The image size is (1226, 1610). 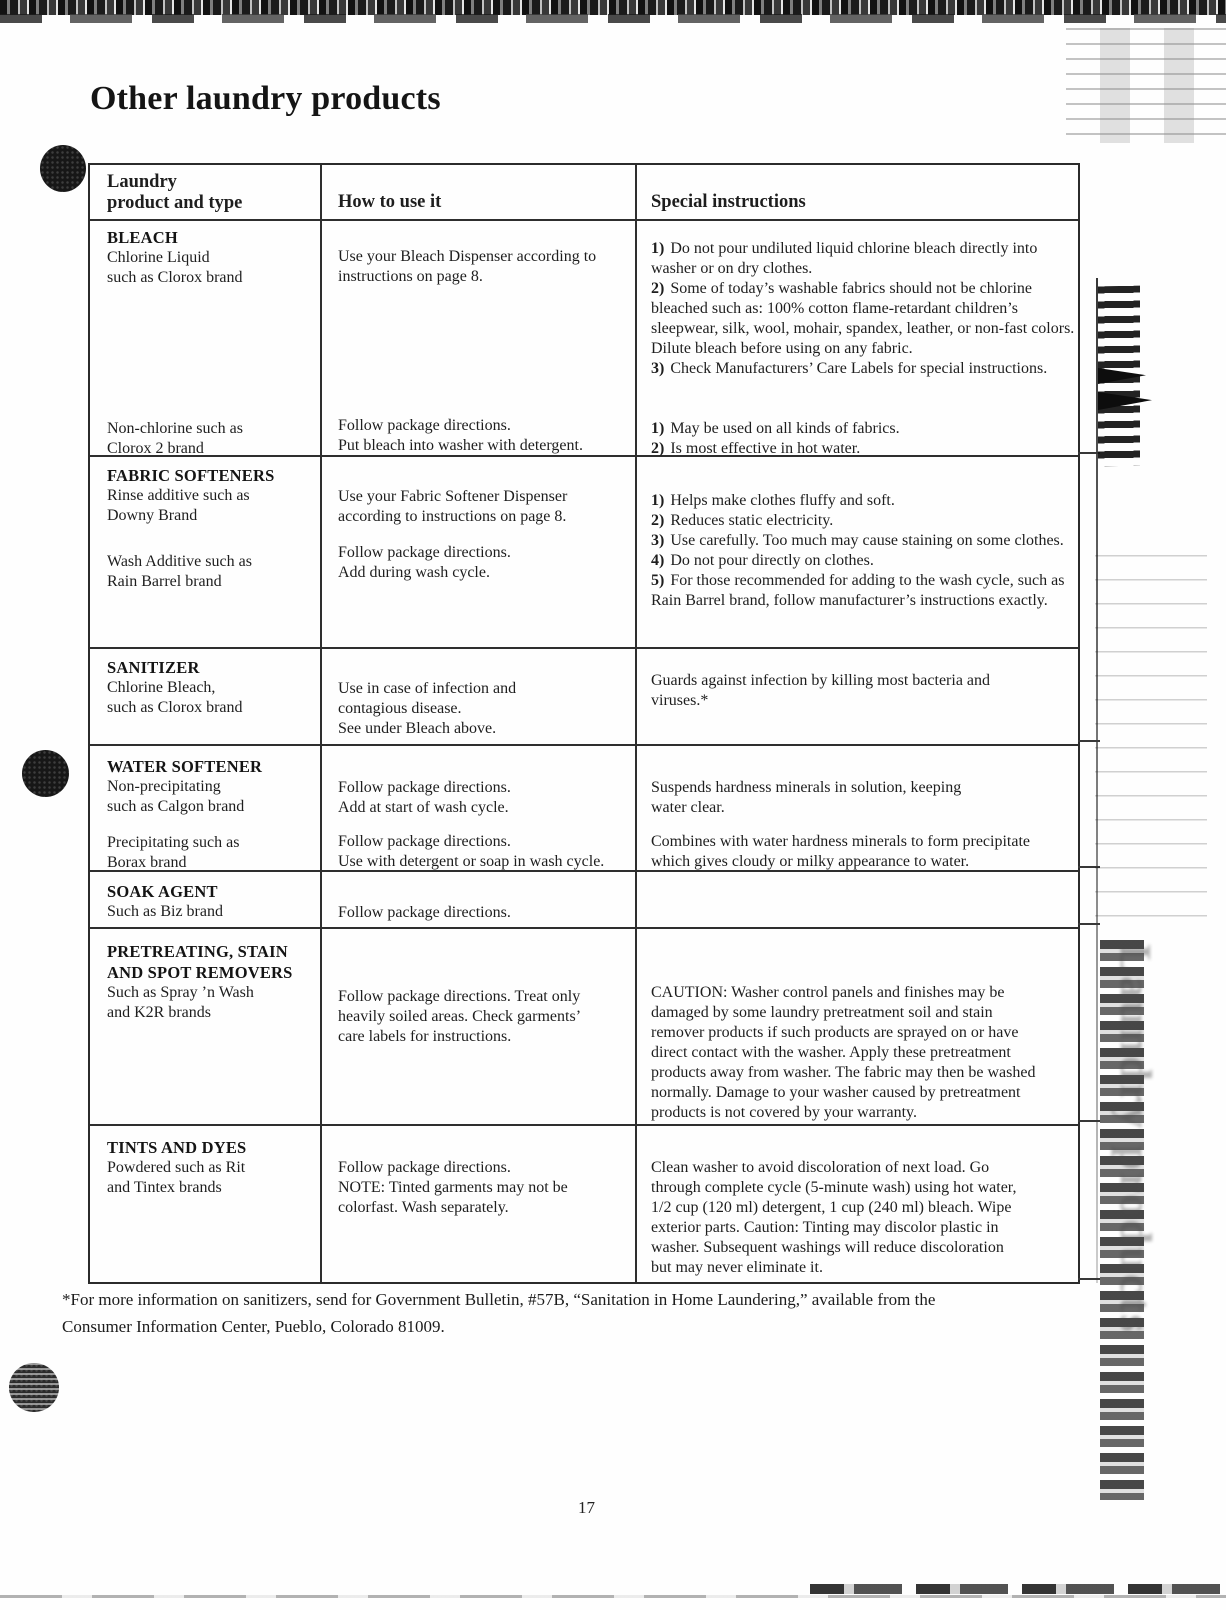 What do you see at coordinates (1018, 1589) in the screenshot?
I see `scan-noise-bottom-edge` at bounding box center [1018, 1589].